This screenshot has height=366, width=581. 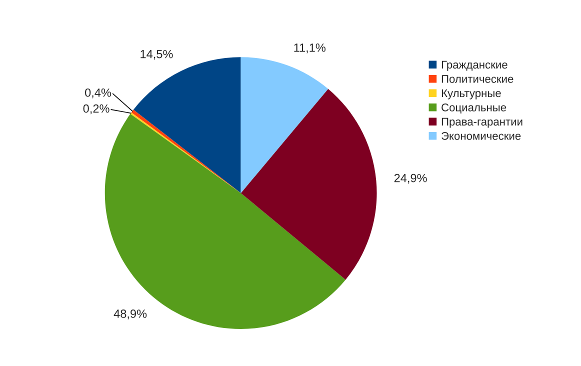 I want to click on legend-label: Экономические, so click(x=481, y=136).